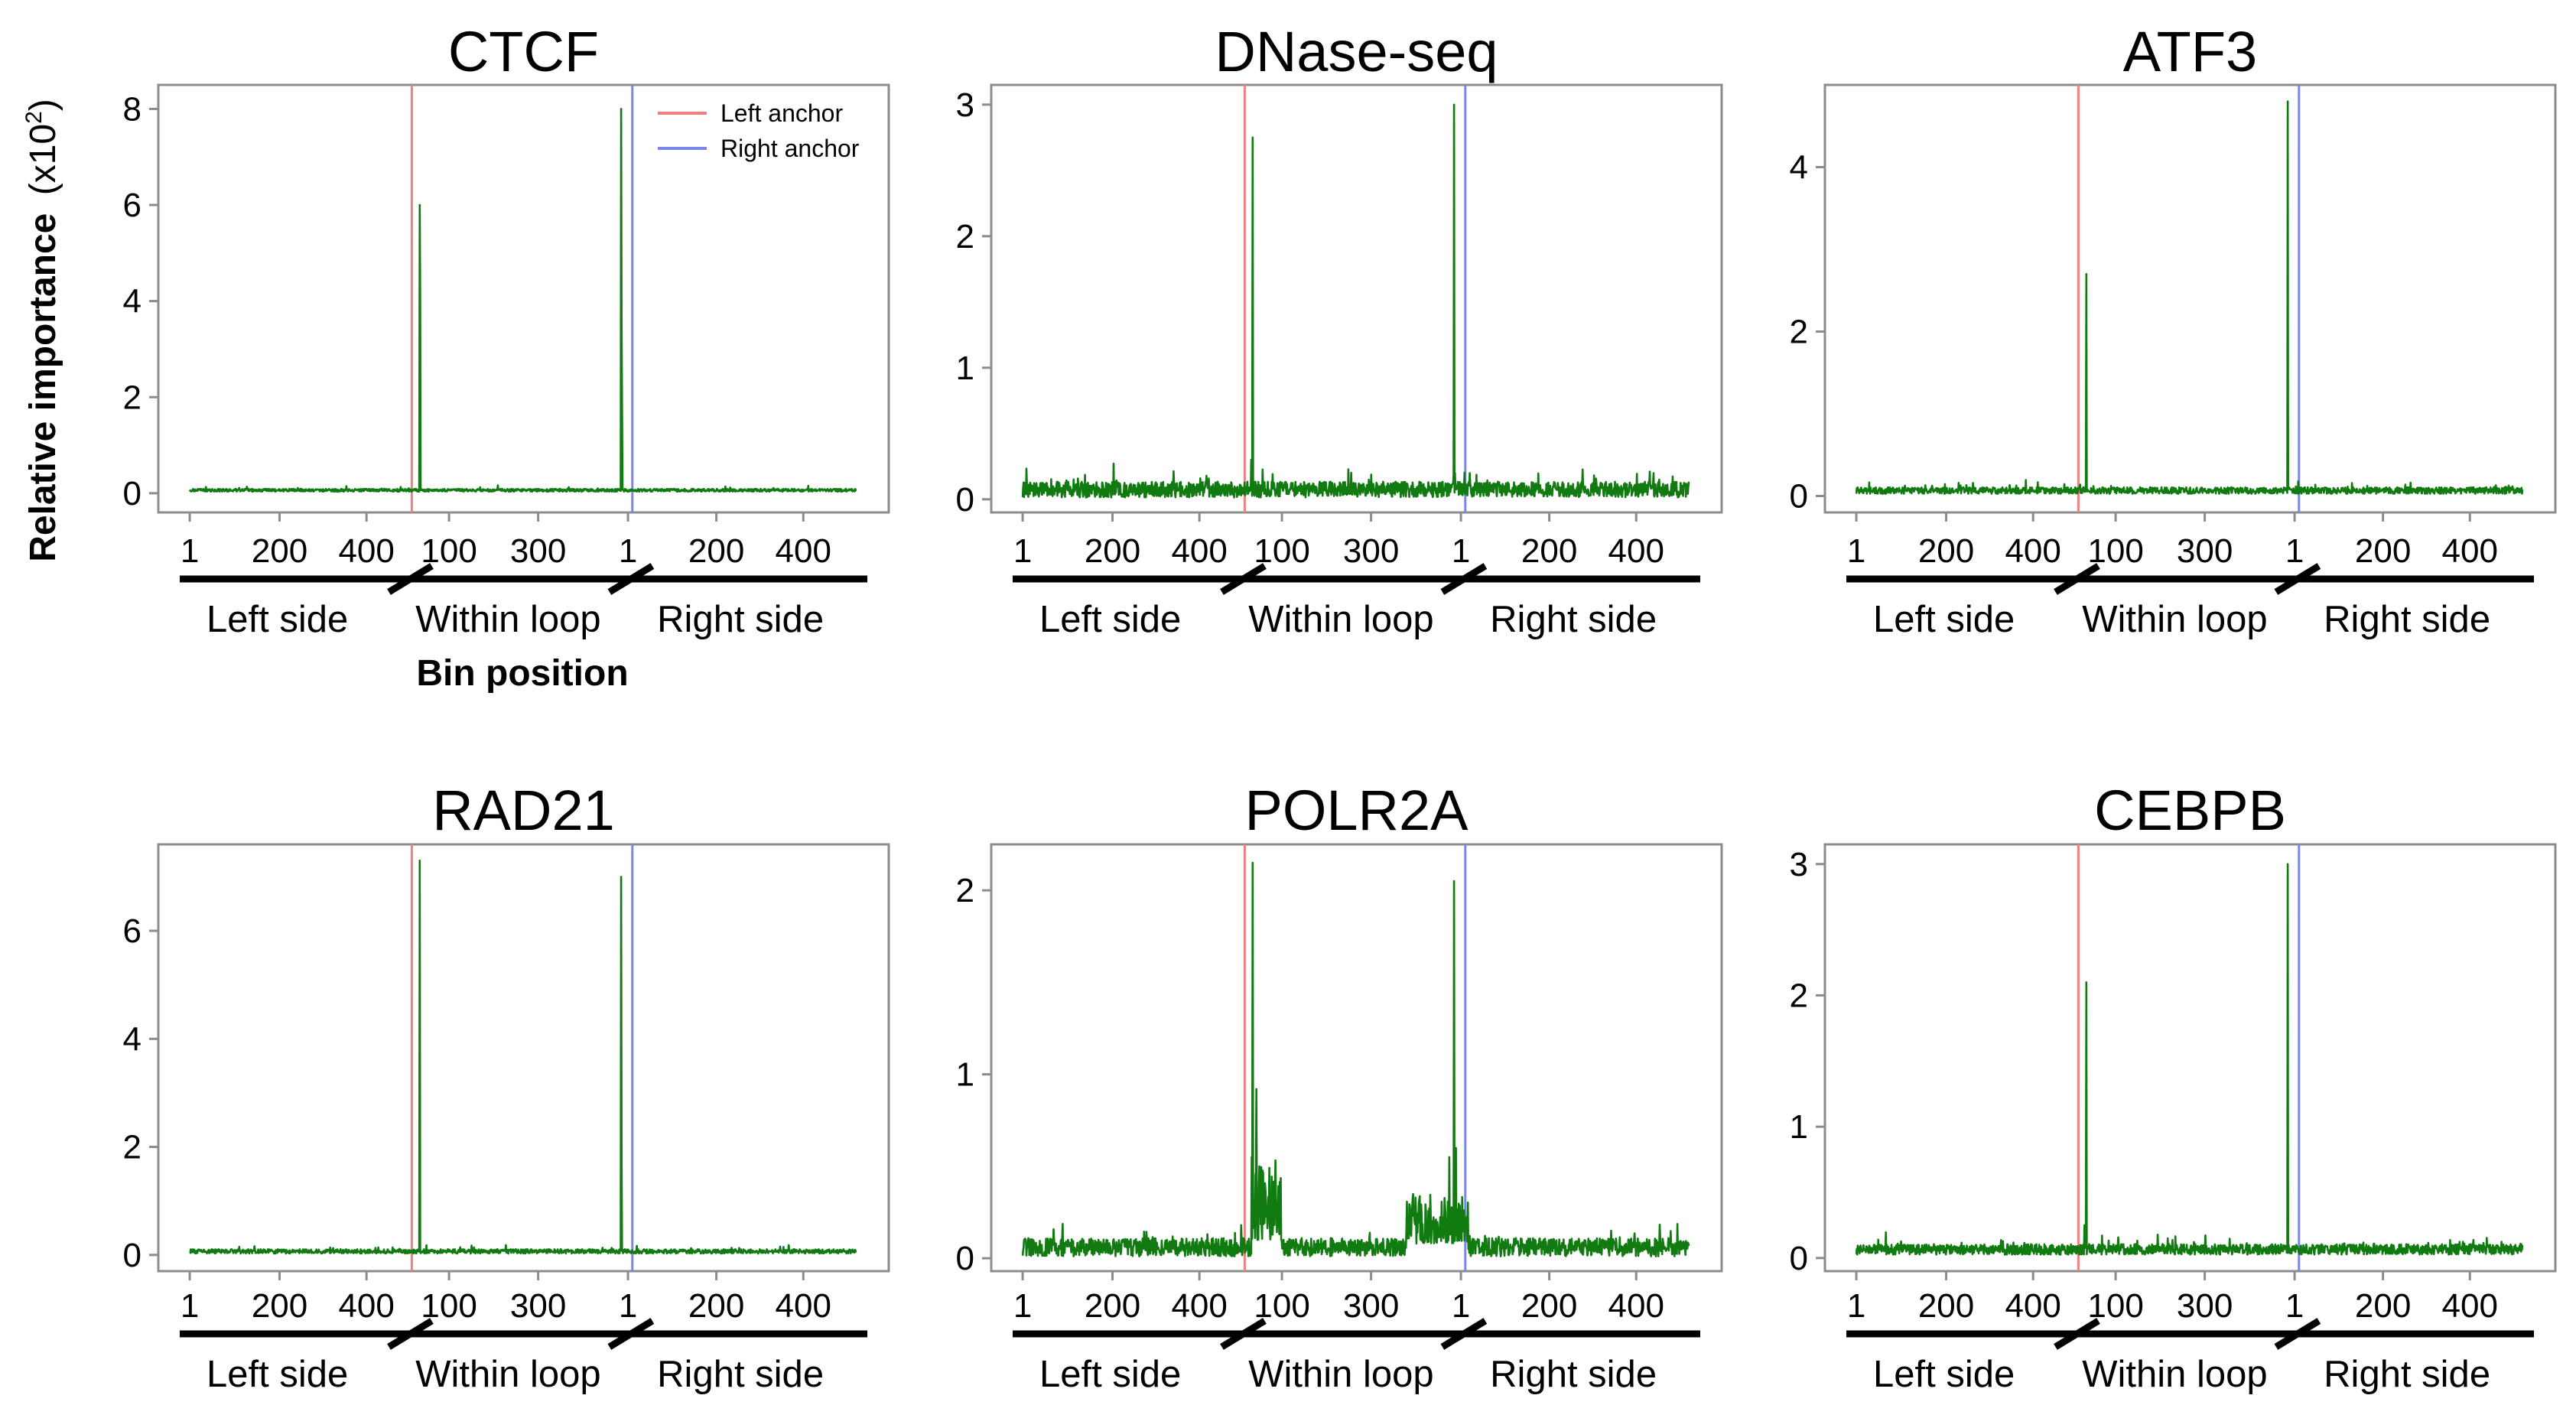 This screenshot has width=2576, height=1405. What do you see at coordinates (781, 113) in the screenshot?
I see `legend-label: Left anchor` at bounding box center [781, 113].